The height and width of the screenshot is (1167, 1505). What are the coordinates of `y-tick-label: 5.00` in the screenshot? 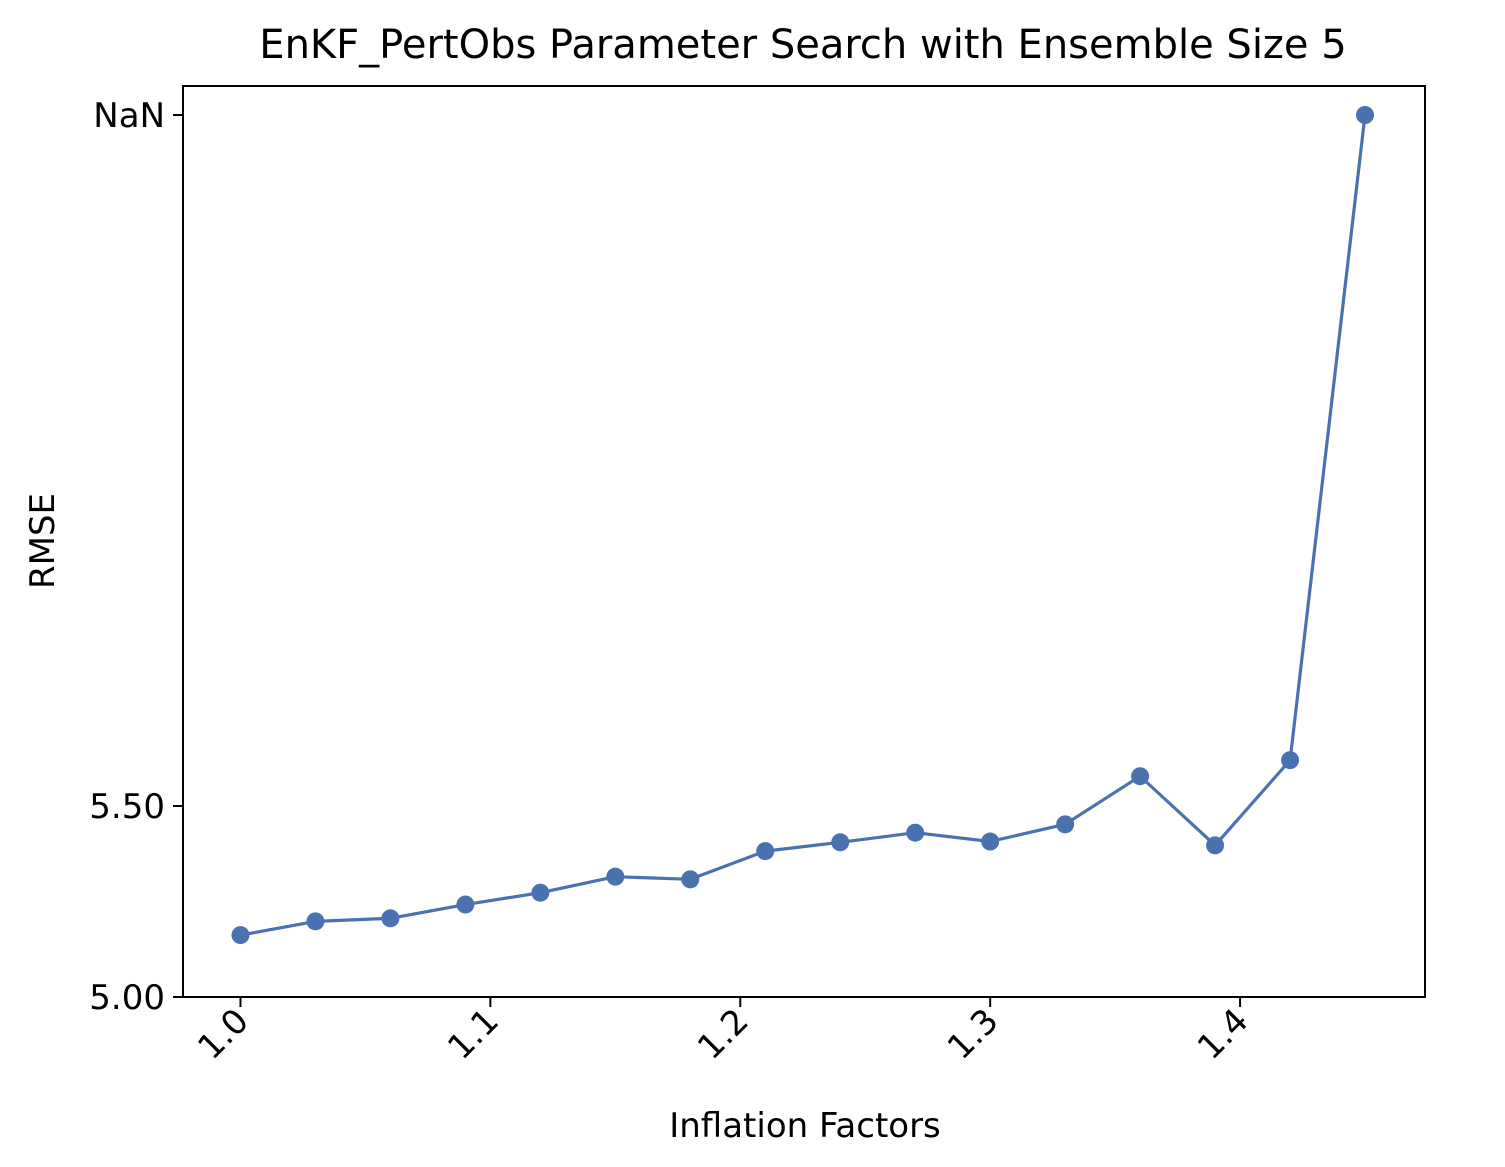 It's located at (127, 998).